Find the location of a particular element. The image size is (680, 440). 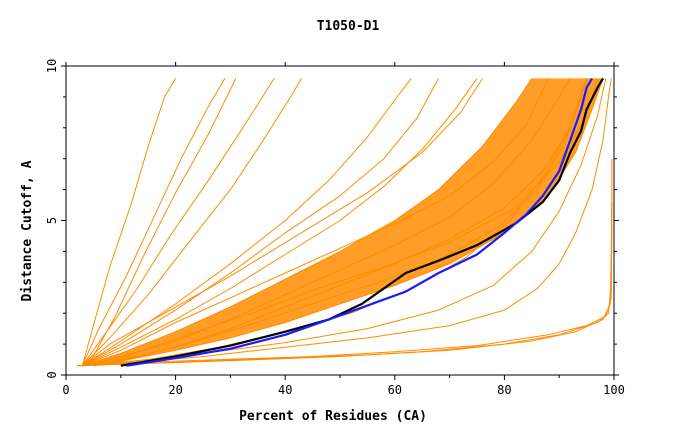

y-tick-label-0: 0 is located at coordinates (52, 374).